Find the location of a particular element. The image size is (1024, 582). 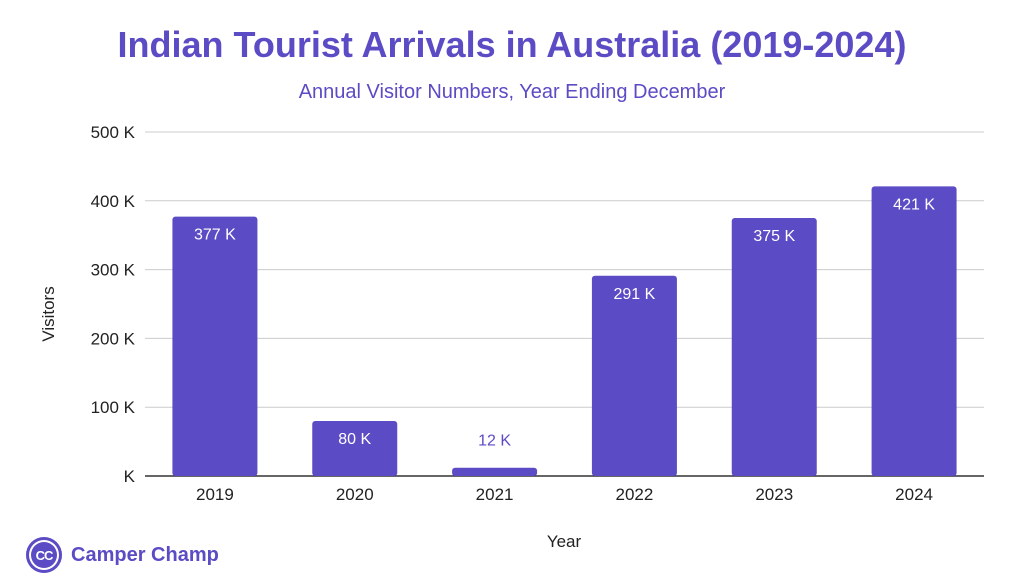

bar-2020 is located at coordinates (355, 448).